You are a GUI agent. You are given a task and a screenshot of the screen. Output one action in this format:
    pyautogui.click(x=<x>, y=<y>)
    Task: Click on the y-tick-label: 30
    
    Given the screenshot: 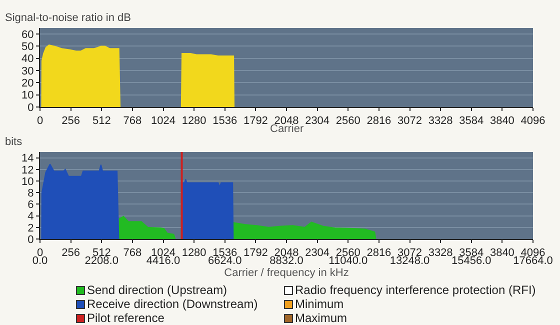 What is the action you would take?
    pyautogui.click(x=28, y=71)
    